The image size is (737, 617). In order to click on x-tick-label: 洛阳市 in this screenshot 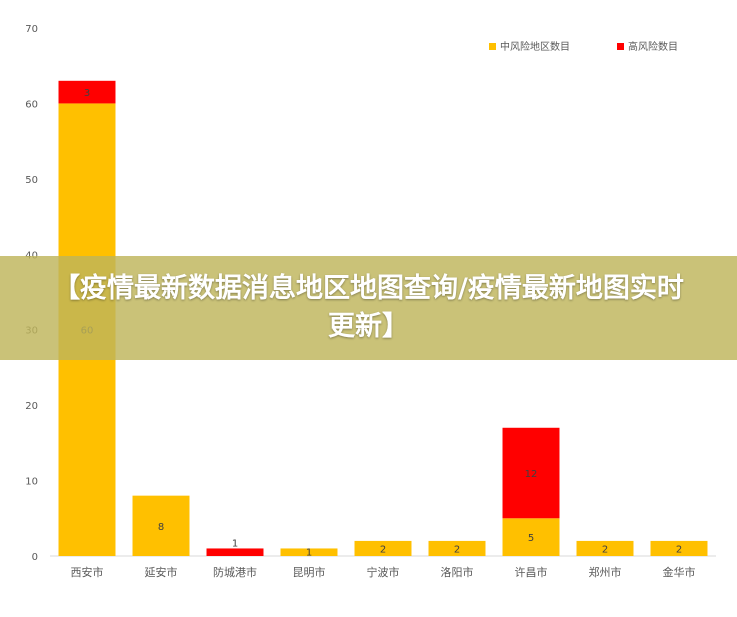, I will do `click(457, 572)`.